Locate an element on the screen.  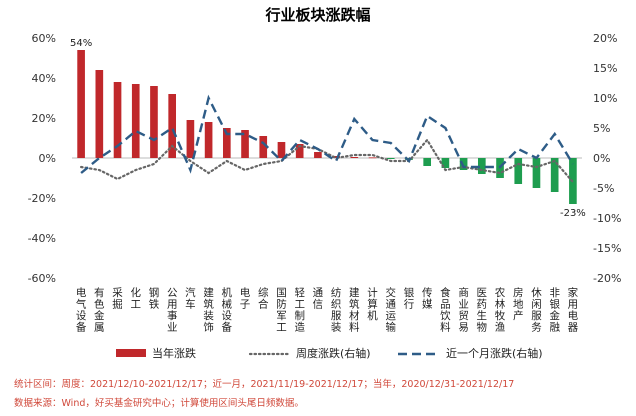
category-label: 计算机 is located at coordinates (372, 304).